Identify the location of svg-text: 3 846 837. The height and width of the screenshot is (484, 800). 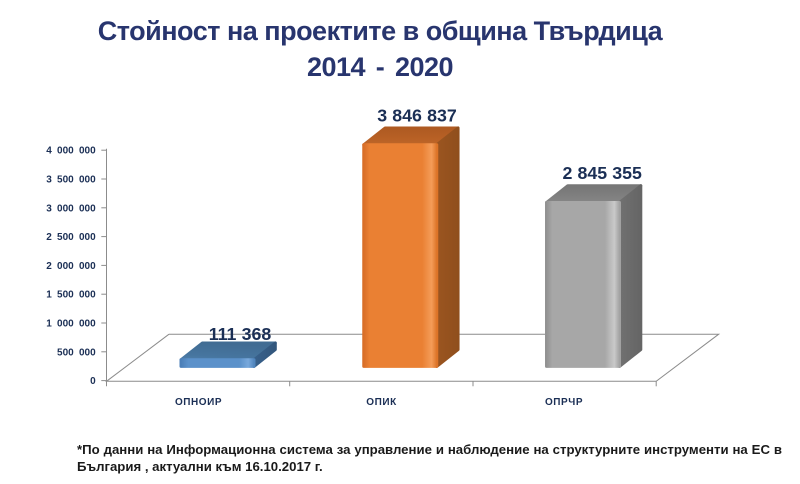
(417, 116).